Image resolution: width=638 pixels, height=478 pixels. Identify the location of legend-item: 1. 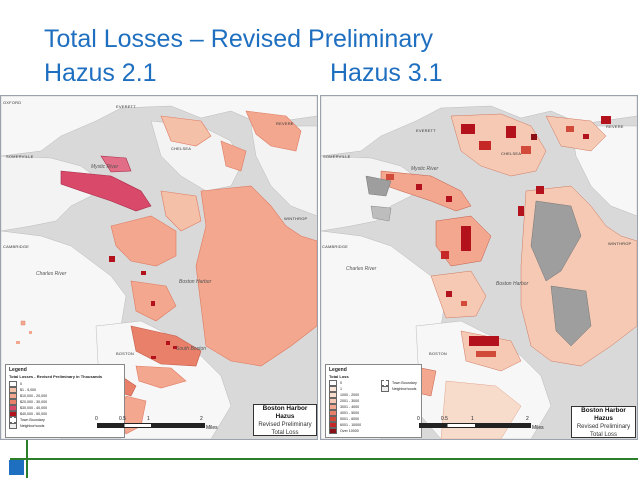
(335, 389).